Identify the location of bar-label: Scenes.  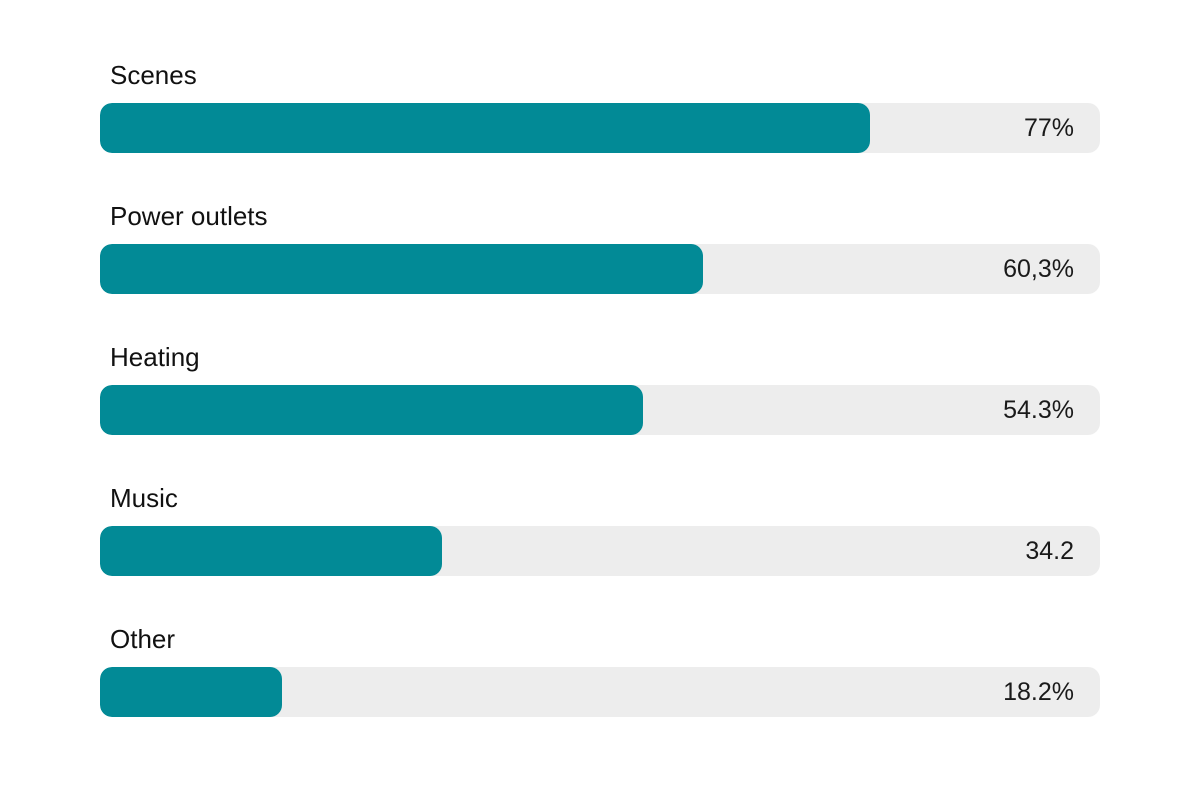
(153, 75).